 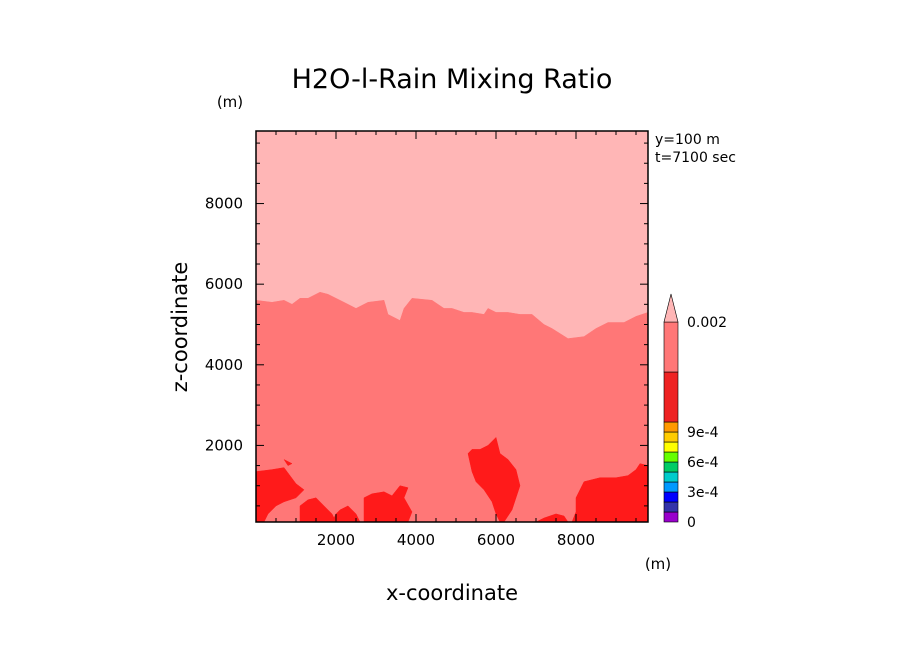 I want to click on colorbar-labels: 0 3e-4 6e-4 9e-4 0.002, so click(x=707, y=423).